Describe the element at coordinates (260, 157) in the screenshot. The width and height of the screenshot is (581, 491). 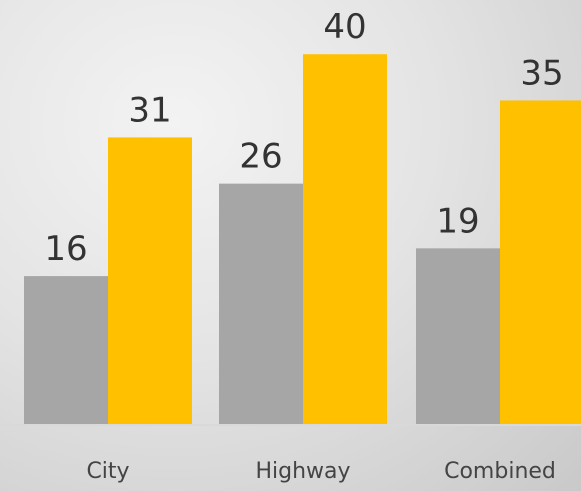
I see `data-label-highway-series-1: 26` at that location.